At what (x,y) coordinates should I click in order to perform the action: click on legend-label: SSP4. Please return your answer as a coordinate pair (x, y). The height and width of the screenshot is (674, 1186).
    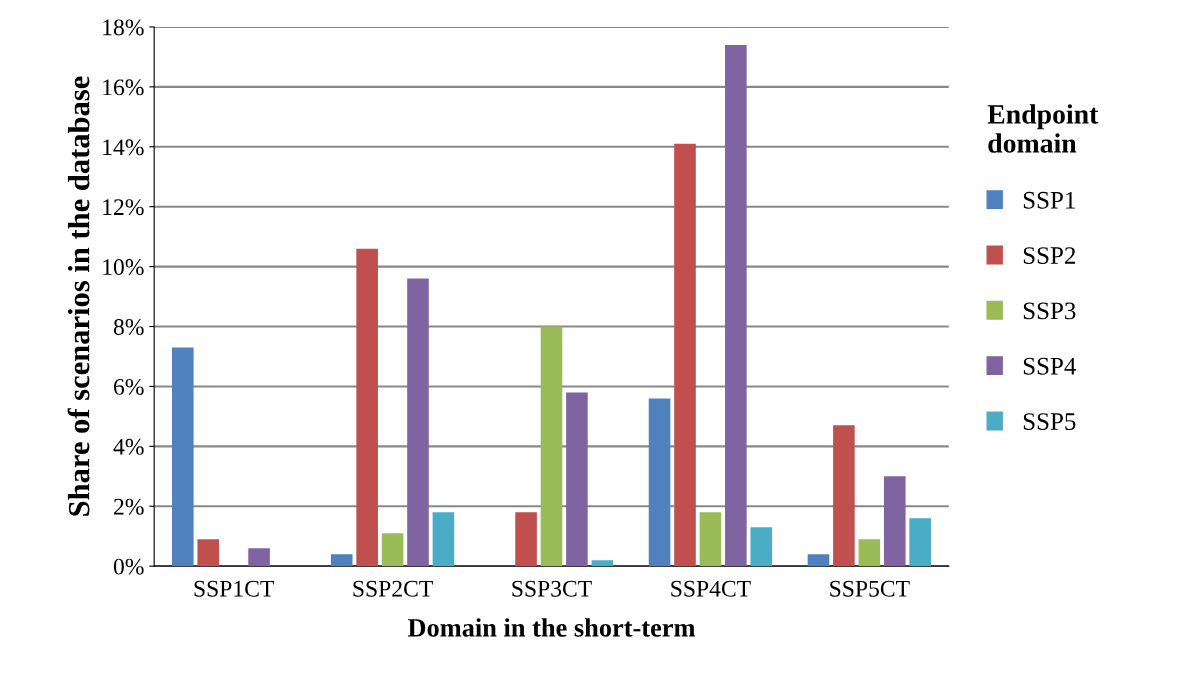
    Looking at the image, I should click on (1050, 366).